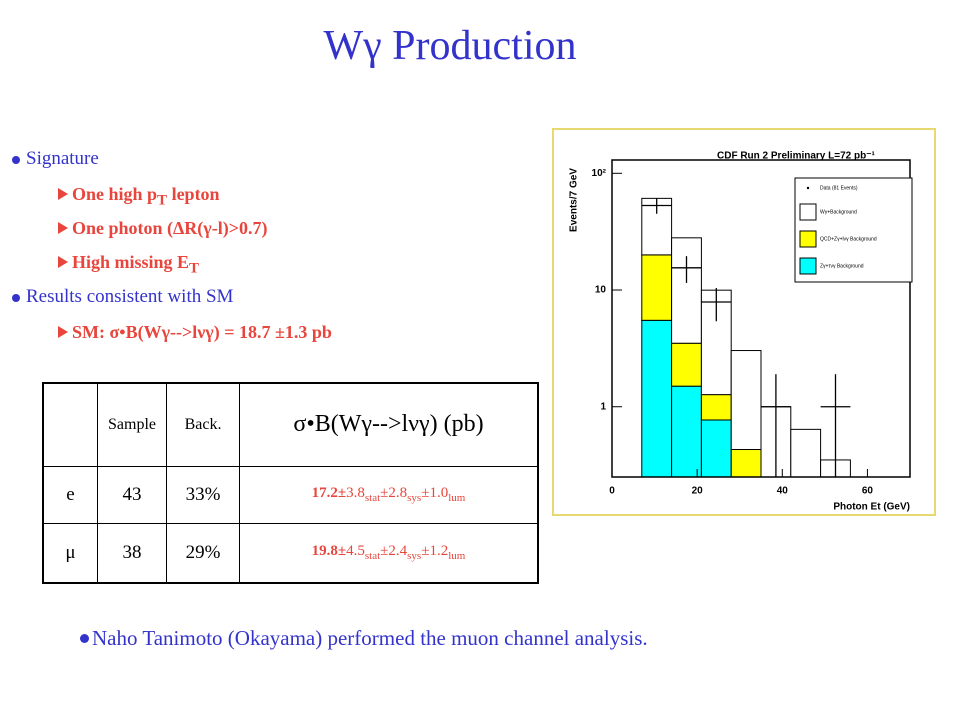 The image size is (960, 720). I want to click on y-tick-label: 1, so click(603, 406).